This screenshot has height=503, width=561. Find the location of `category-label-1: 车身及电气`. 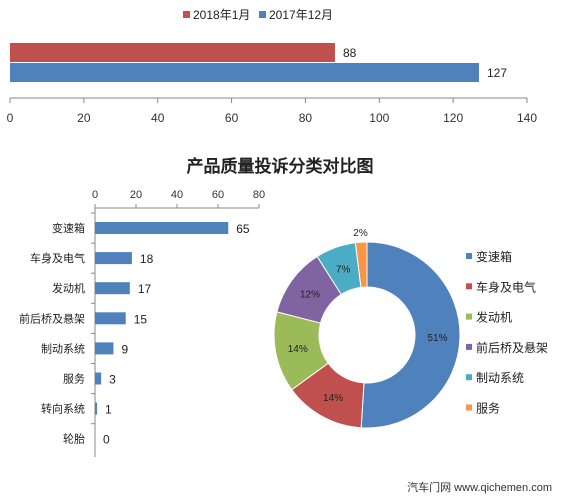

category-label-1: 车身及电气 is located at coordinates (57, 258).